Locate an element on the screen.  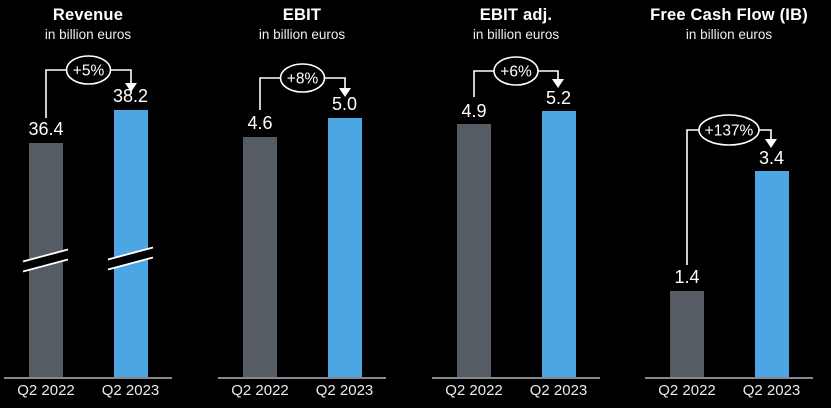
change-label: +137% is located at coordinates (729, 131).